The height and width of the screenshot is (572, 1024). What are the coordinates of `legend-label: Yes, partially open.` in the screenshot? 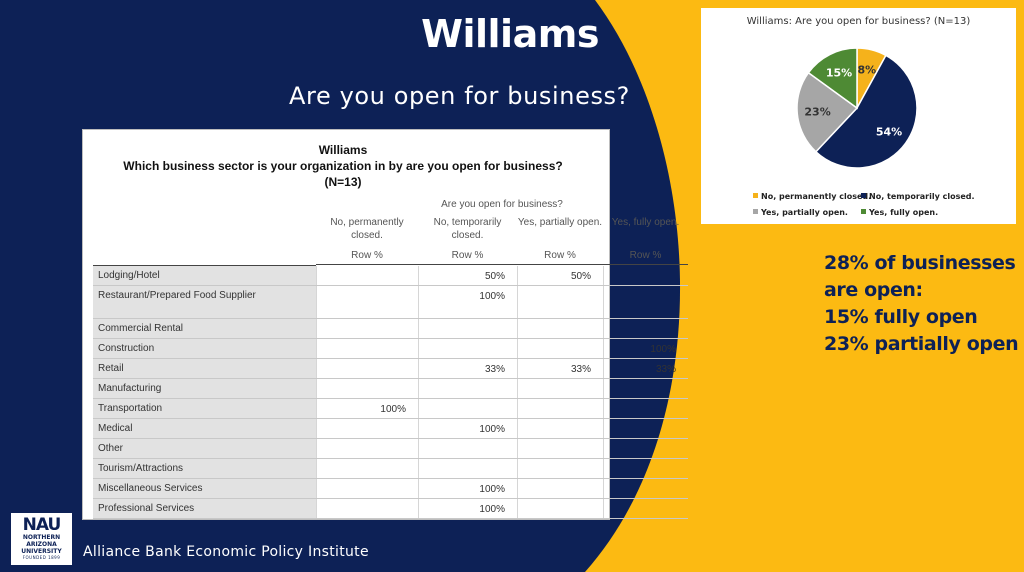 It's located at (804, 212).